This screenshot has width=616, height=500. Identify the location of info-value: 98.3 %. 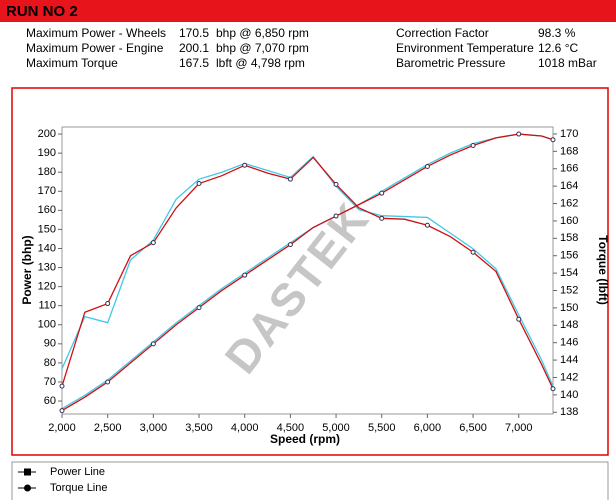
(557, 33).